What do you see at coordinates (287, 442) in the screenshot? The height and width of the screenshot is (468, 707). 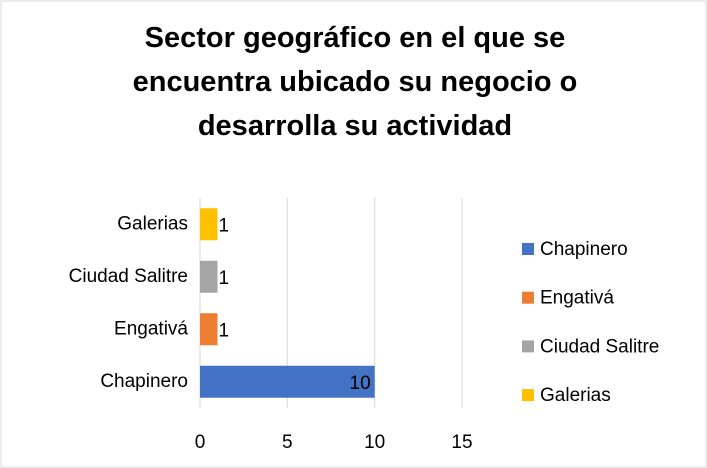 I see `x-tick-label: 5` at bounding box center [287, 442].